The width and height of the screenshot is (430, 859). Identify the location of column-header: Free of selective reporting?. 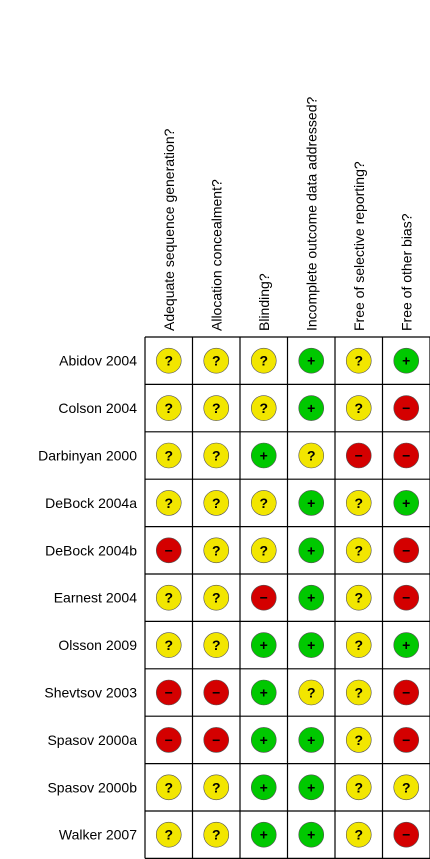
(359, 246).